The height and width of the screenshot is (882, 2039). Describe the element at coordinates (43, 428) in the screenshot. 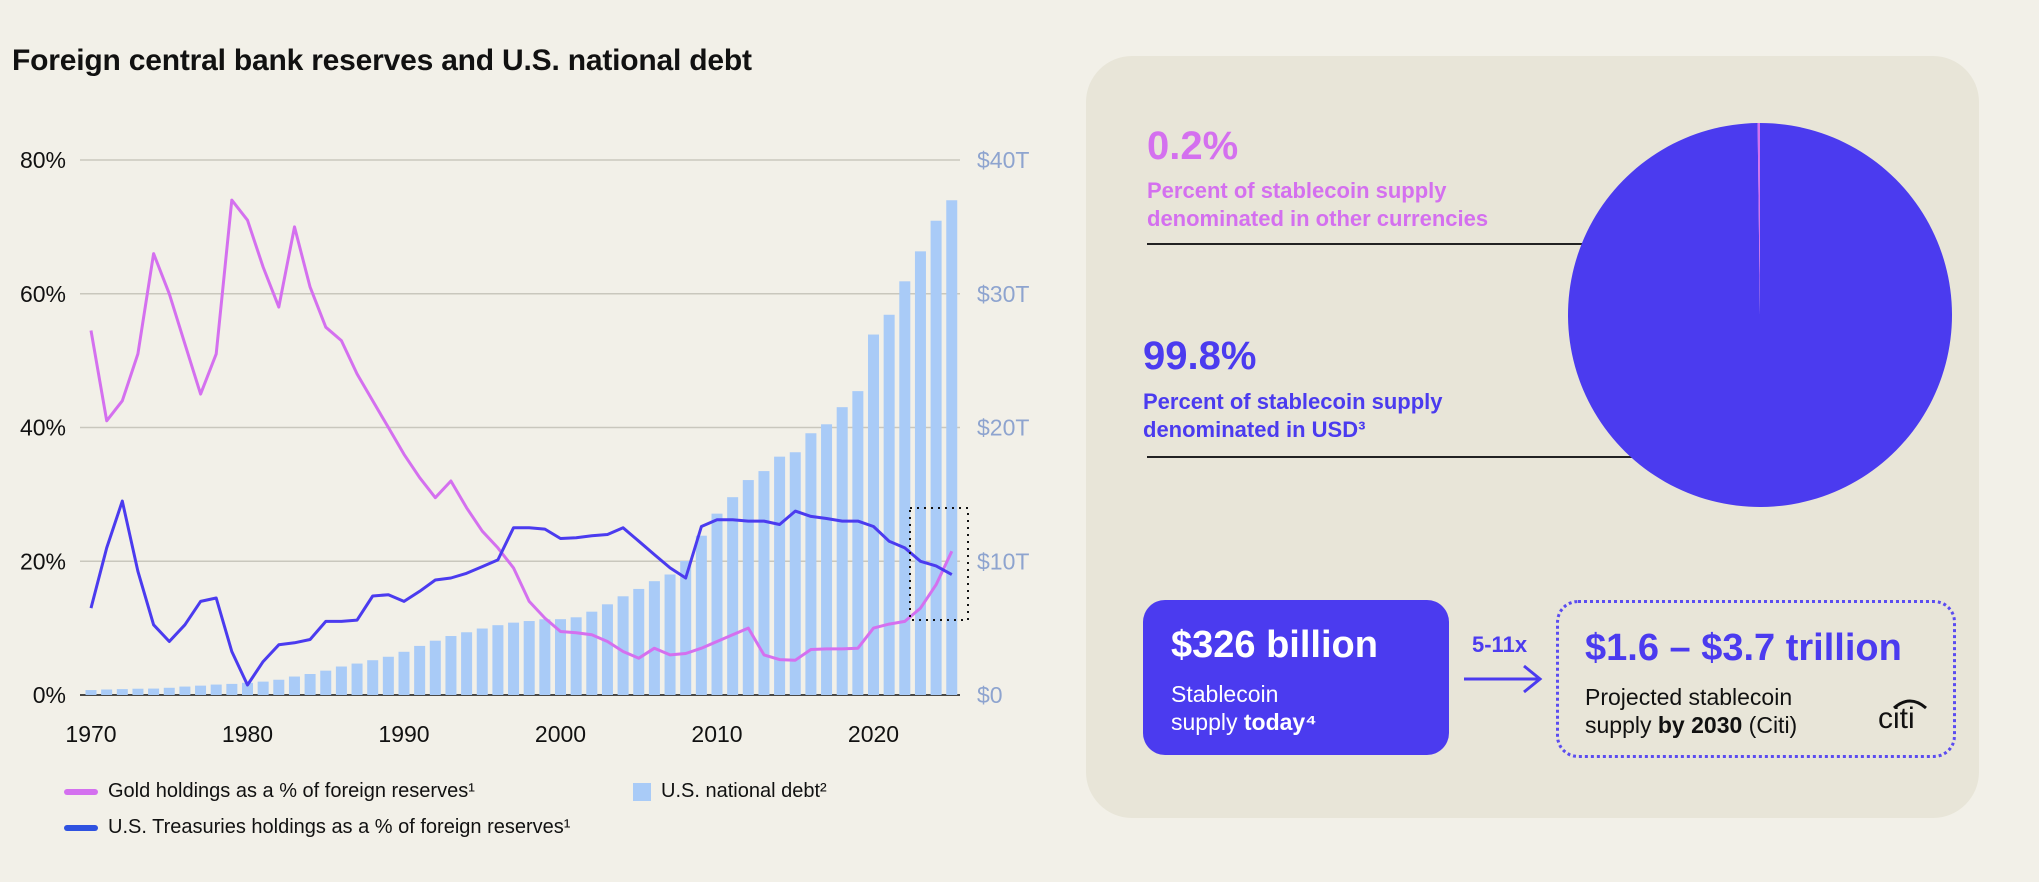

I see `y-left-tick-label: 40%` at that location.